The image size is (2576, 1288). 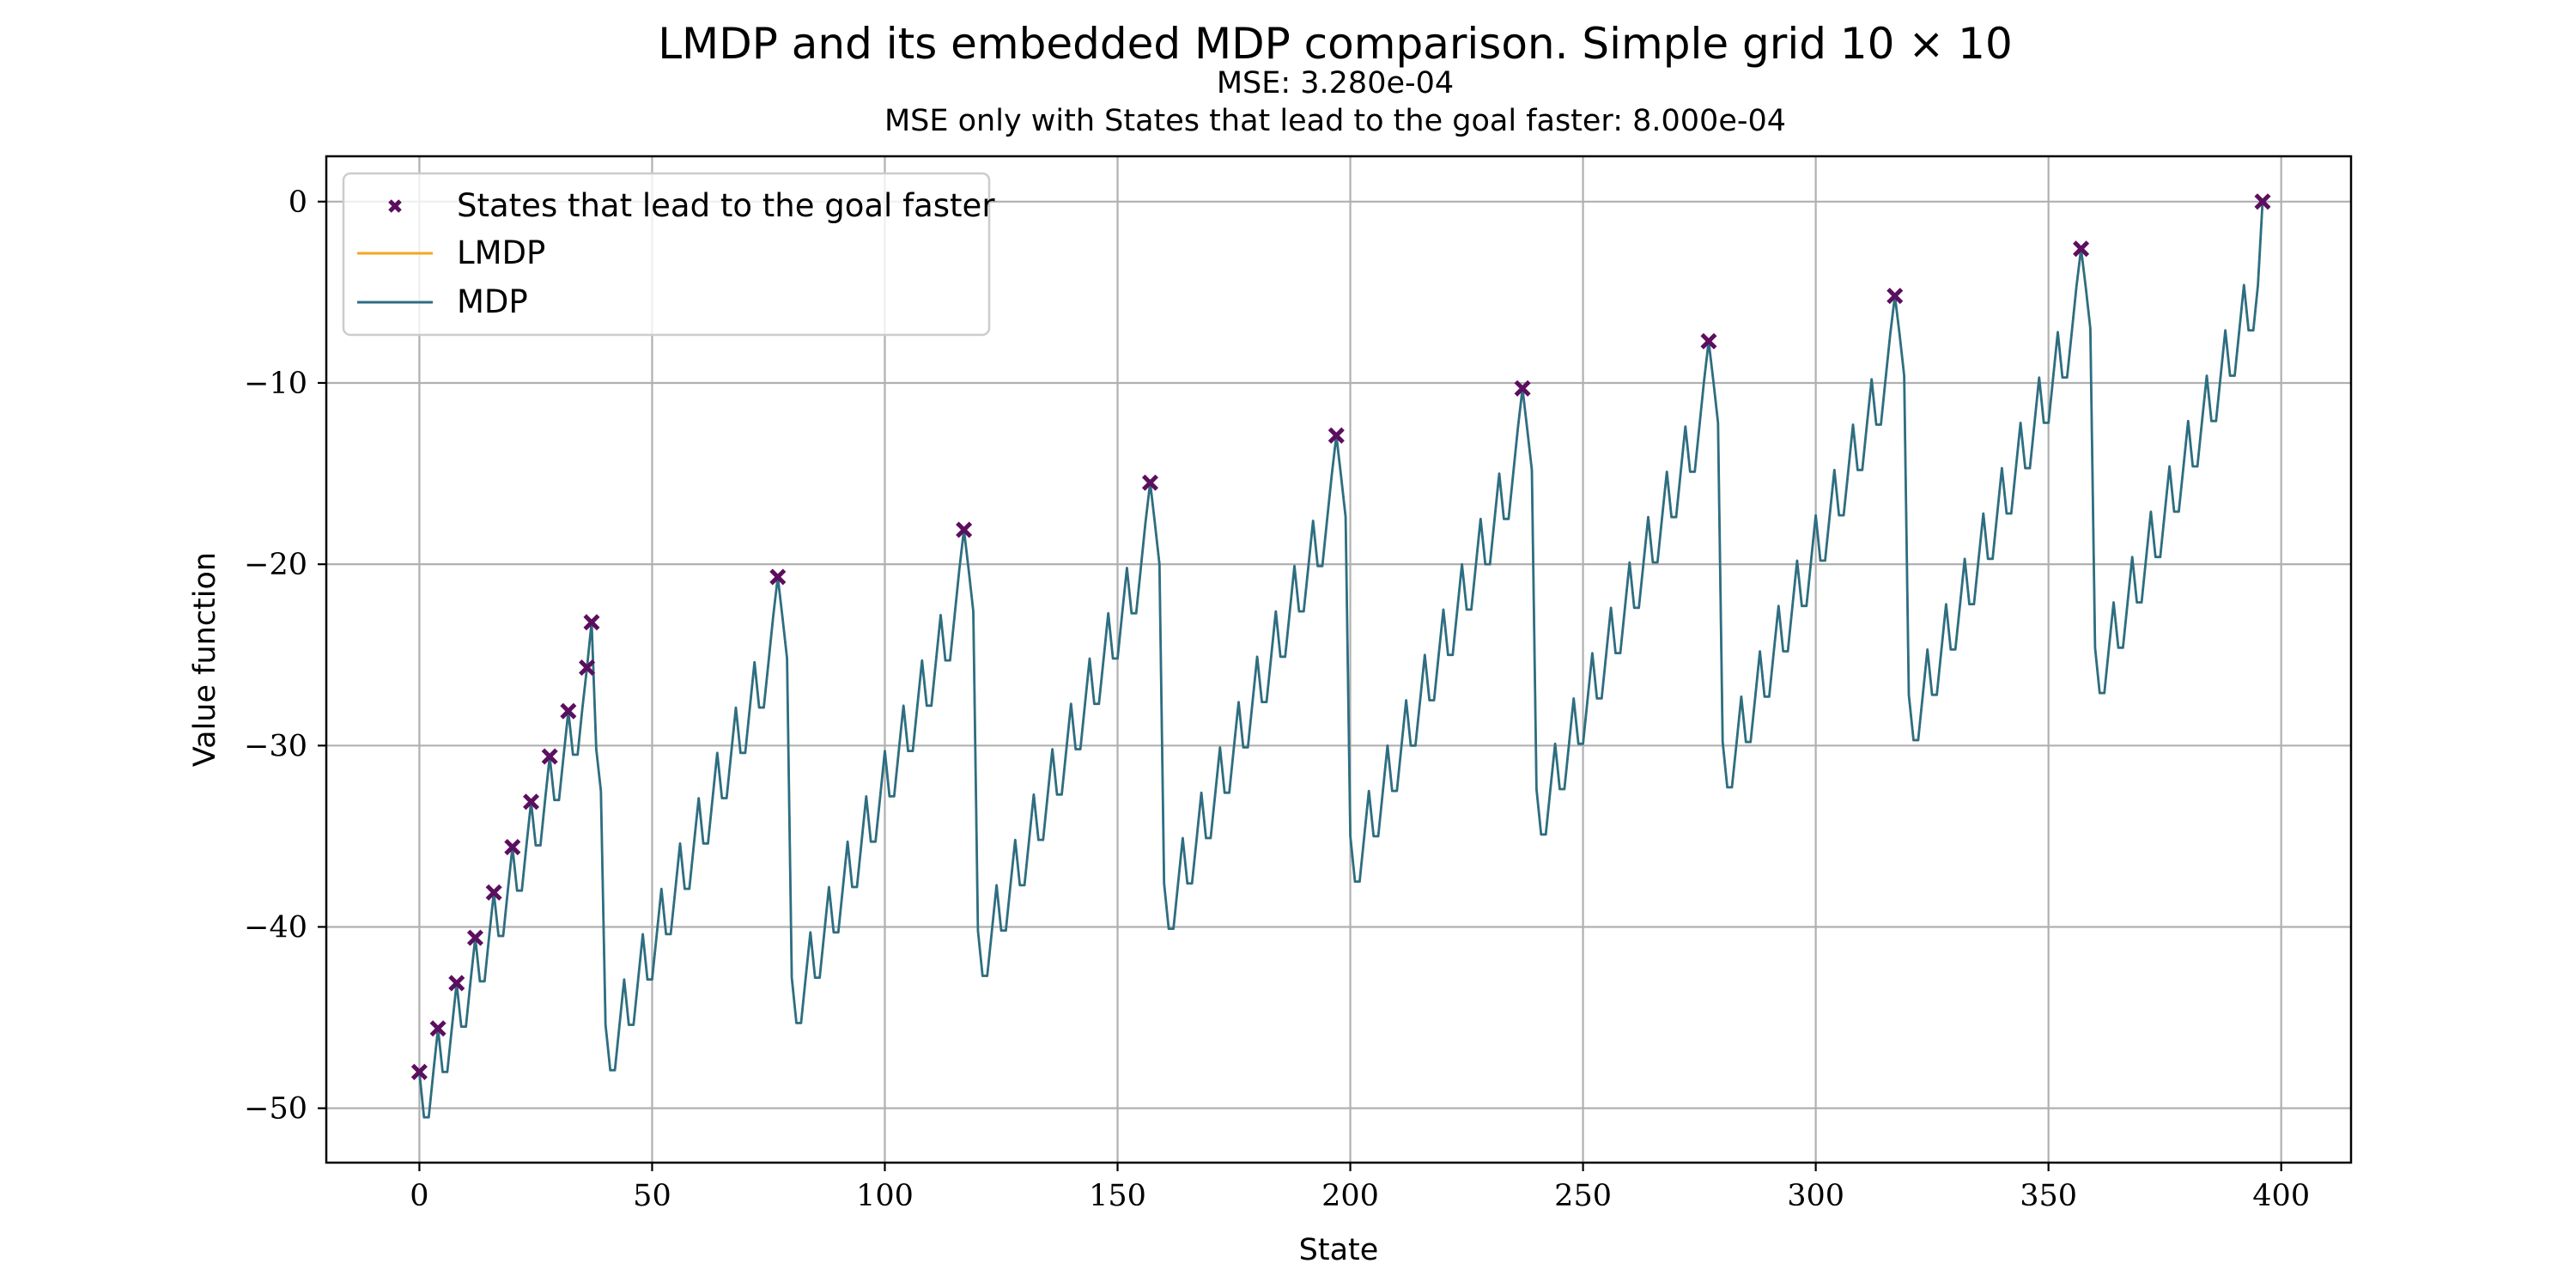 I want to click on x-axis-ticks: 0 50 100 150 200 250 300 350 400, so click(x=1360, y=1188).